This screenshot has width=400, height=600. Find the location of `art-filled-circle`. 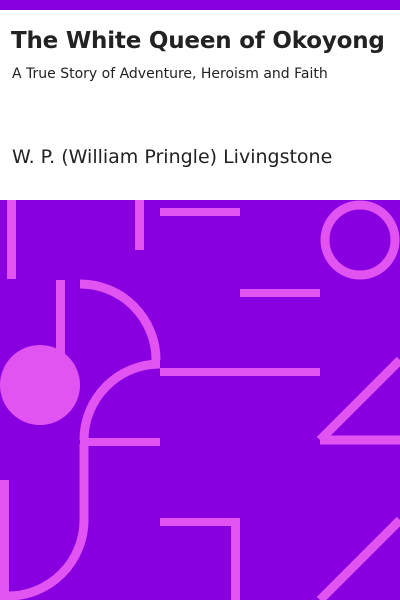

art-filled-circle is located at coordinates (40, 385).